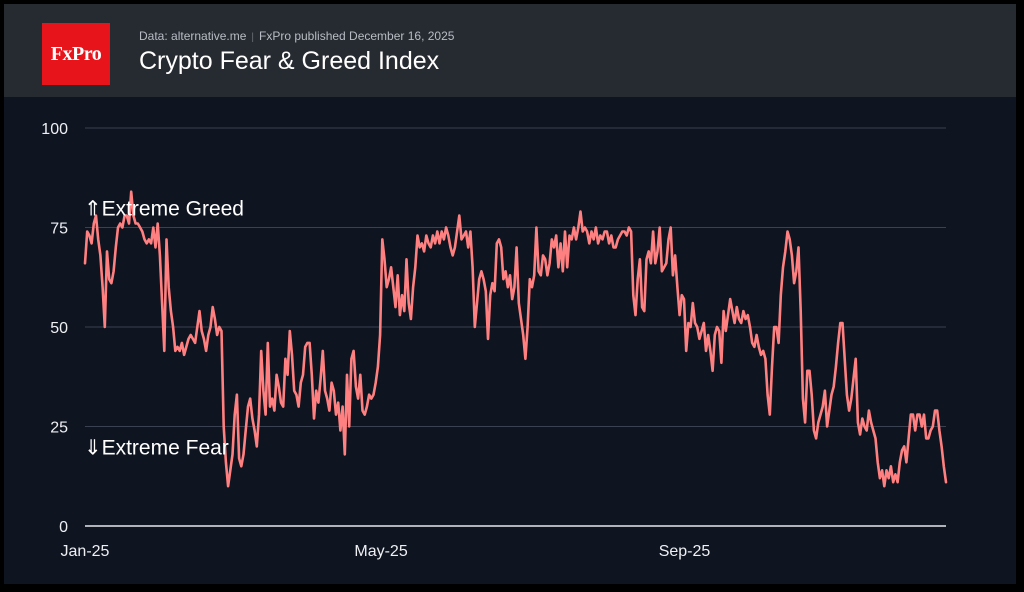 The image size is (1024, 592). Describe the element at coordinates (685, 551) in the screenshot. I see `x-tick-label-2: Sep-25` at that location.